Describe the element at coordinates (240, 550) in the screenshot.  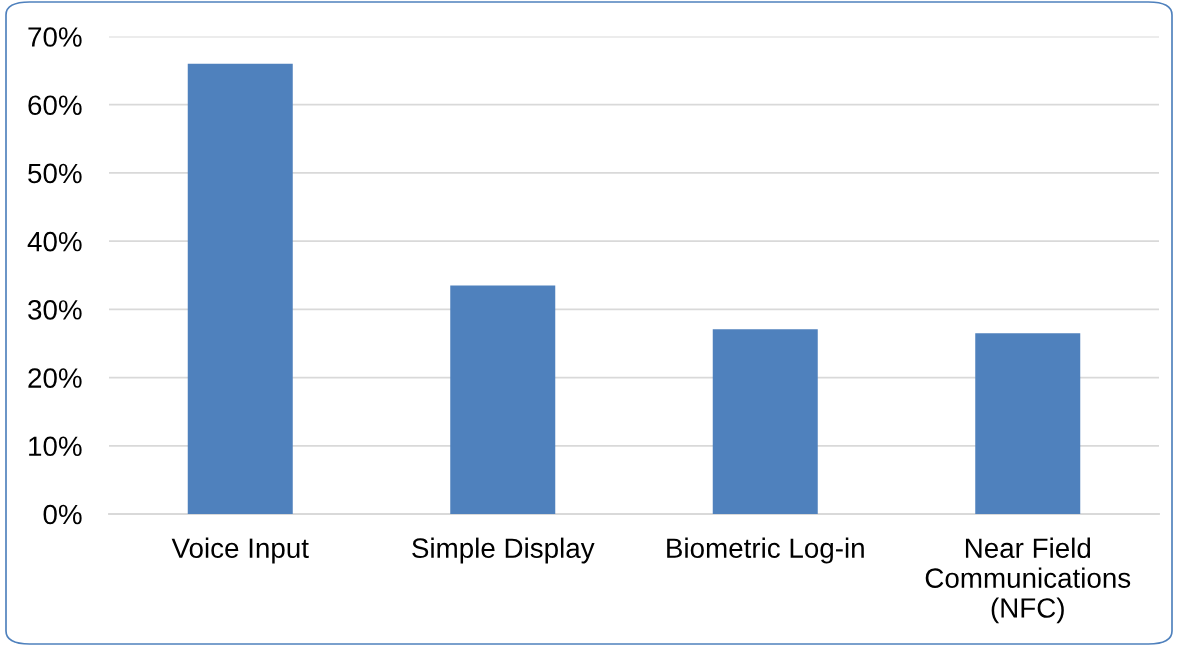
I see `x-tick-label: Voice Input` at that location.